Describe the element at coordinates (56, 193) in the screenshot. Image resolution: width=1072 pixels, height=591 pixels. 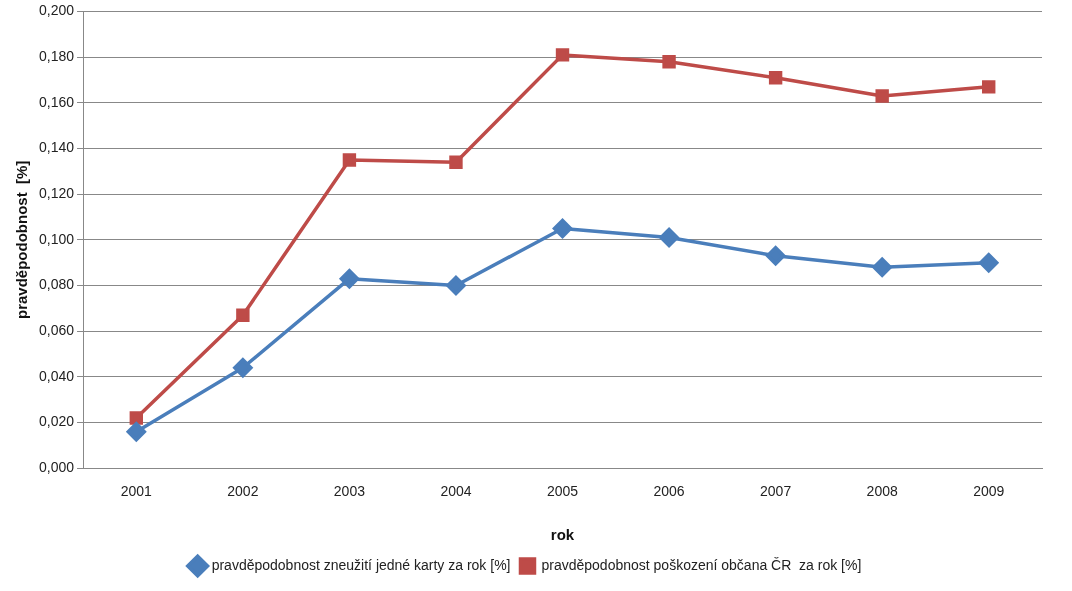
I see `y-tick-label: 0,120` at that location.